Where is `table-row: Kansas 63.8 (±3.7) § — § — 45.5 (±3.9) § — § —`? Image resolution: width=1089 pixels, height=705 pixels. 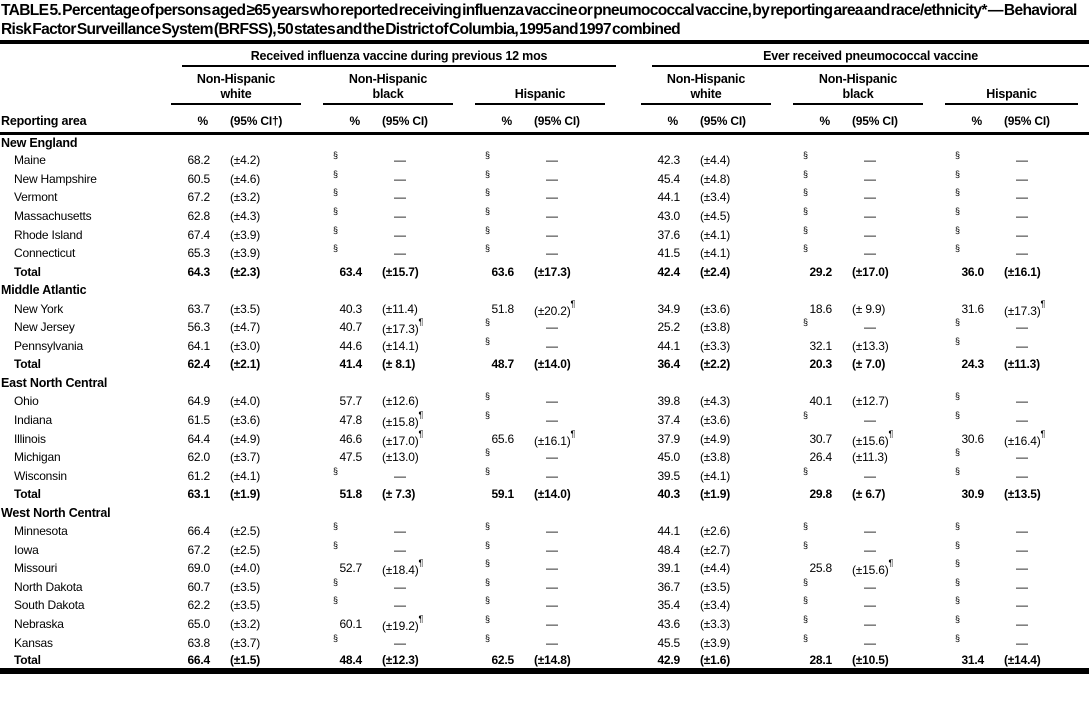
table-row: Kansas 63.8 (±3.7) § — § — 45.5 (±3.9) § — § — is located at coordinates (544, 642).